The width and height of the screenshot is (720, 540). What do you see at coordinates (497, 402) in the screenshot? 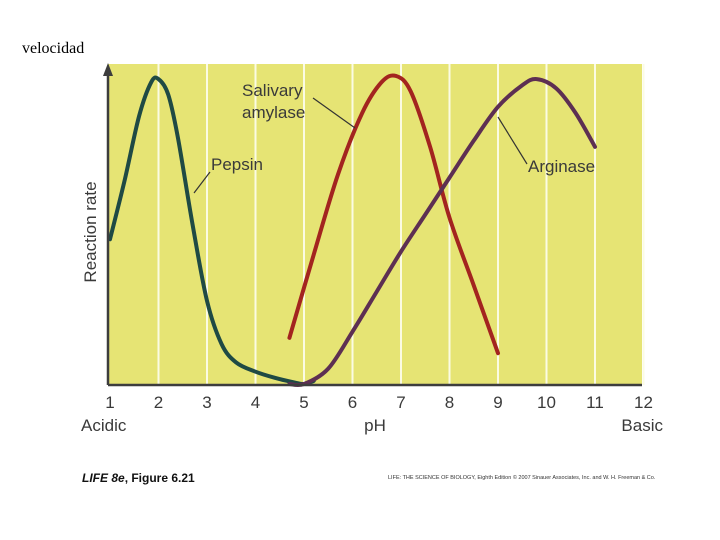
I see `x-tick-label-9: 9` at bounding box center [497, 402].